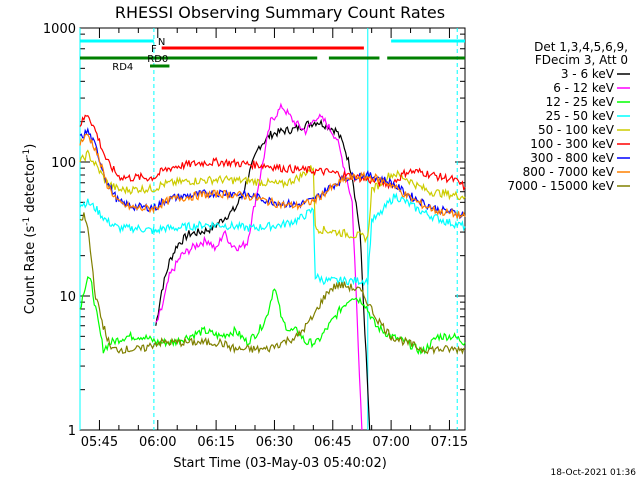 The height and width of the screenshot is (480, 640). What do you see at coordinates (99, 442) in the screenshot?
I see `x-tick-label: 05:45` at bounding box center [99, 442].